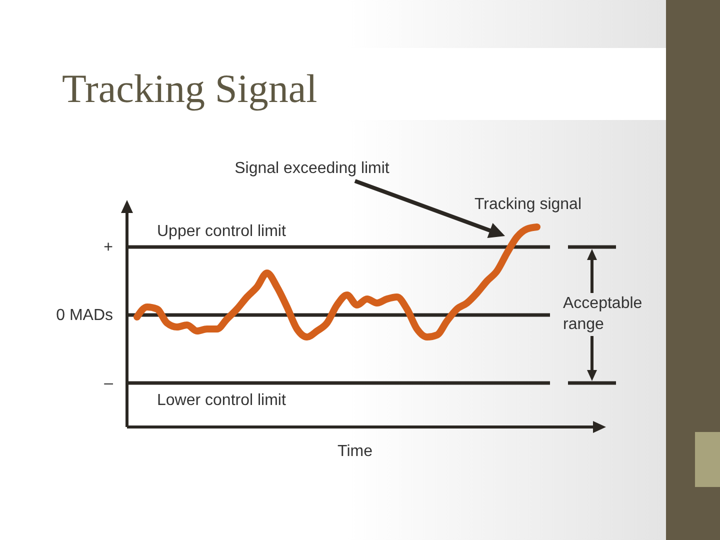 Image resolution: width=720 pixels, height=540 pixels. I want to click on ref-line-label: Lower control limit, so click(221, 400).